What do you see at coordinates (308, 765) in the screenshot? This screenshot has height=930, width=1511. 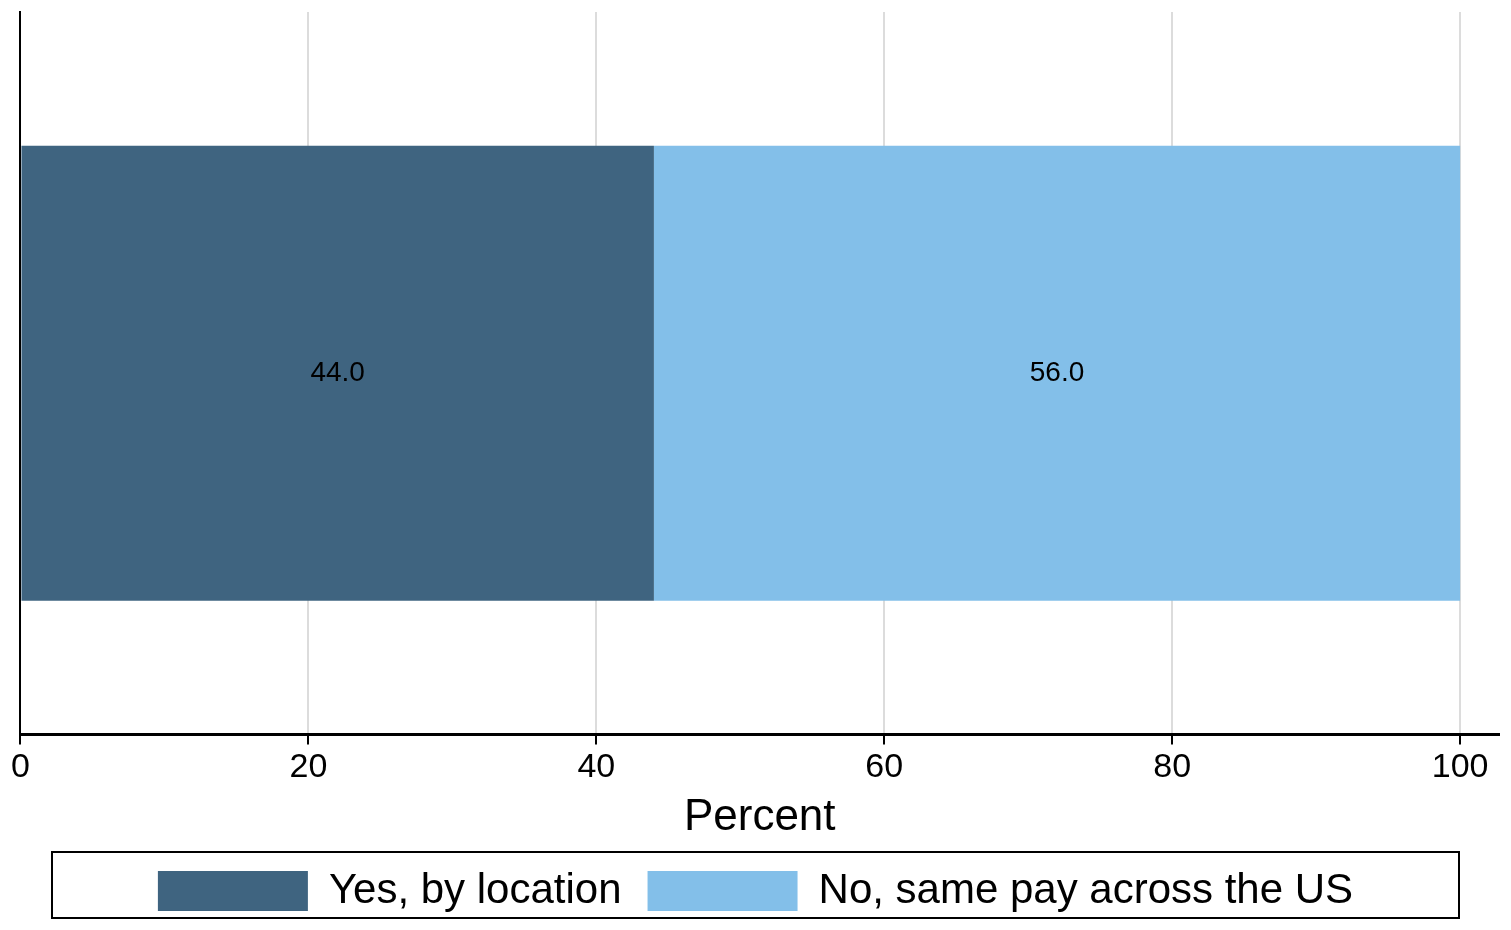 I see `x-tick-label: 20` at bounding box center [308, 765].